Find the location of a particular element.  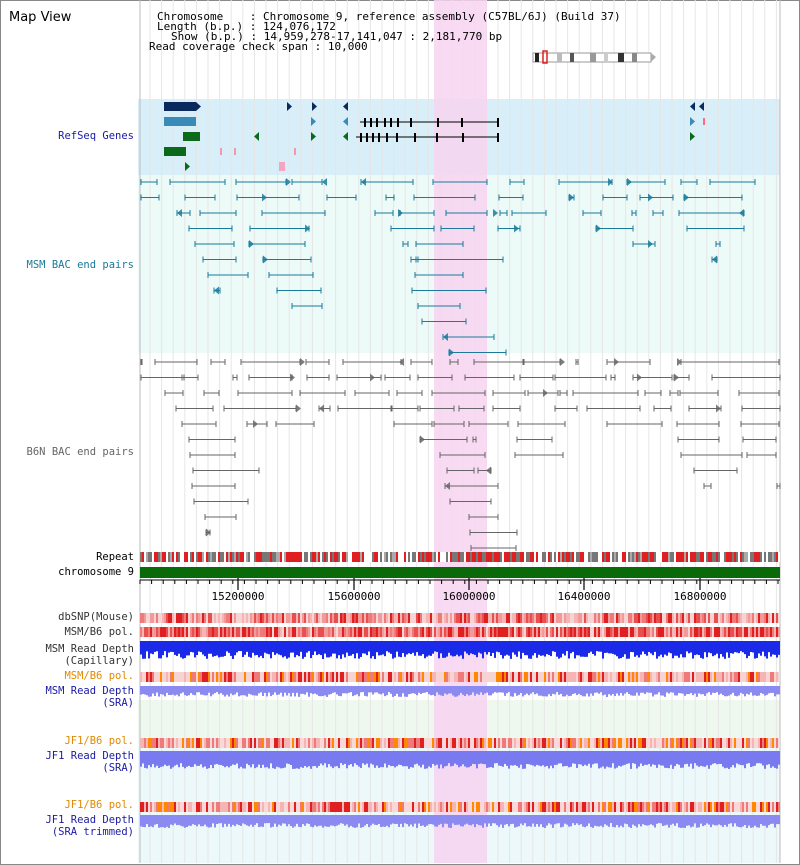

track-label-jf1-depth-trimmed: JF1 Read Depth is located at coordinates (89, 820).